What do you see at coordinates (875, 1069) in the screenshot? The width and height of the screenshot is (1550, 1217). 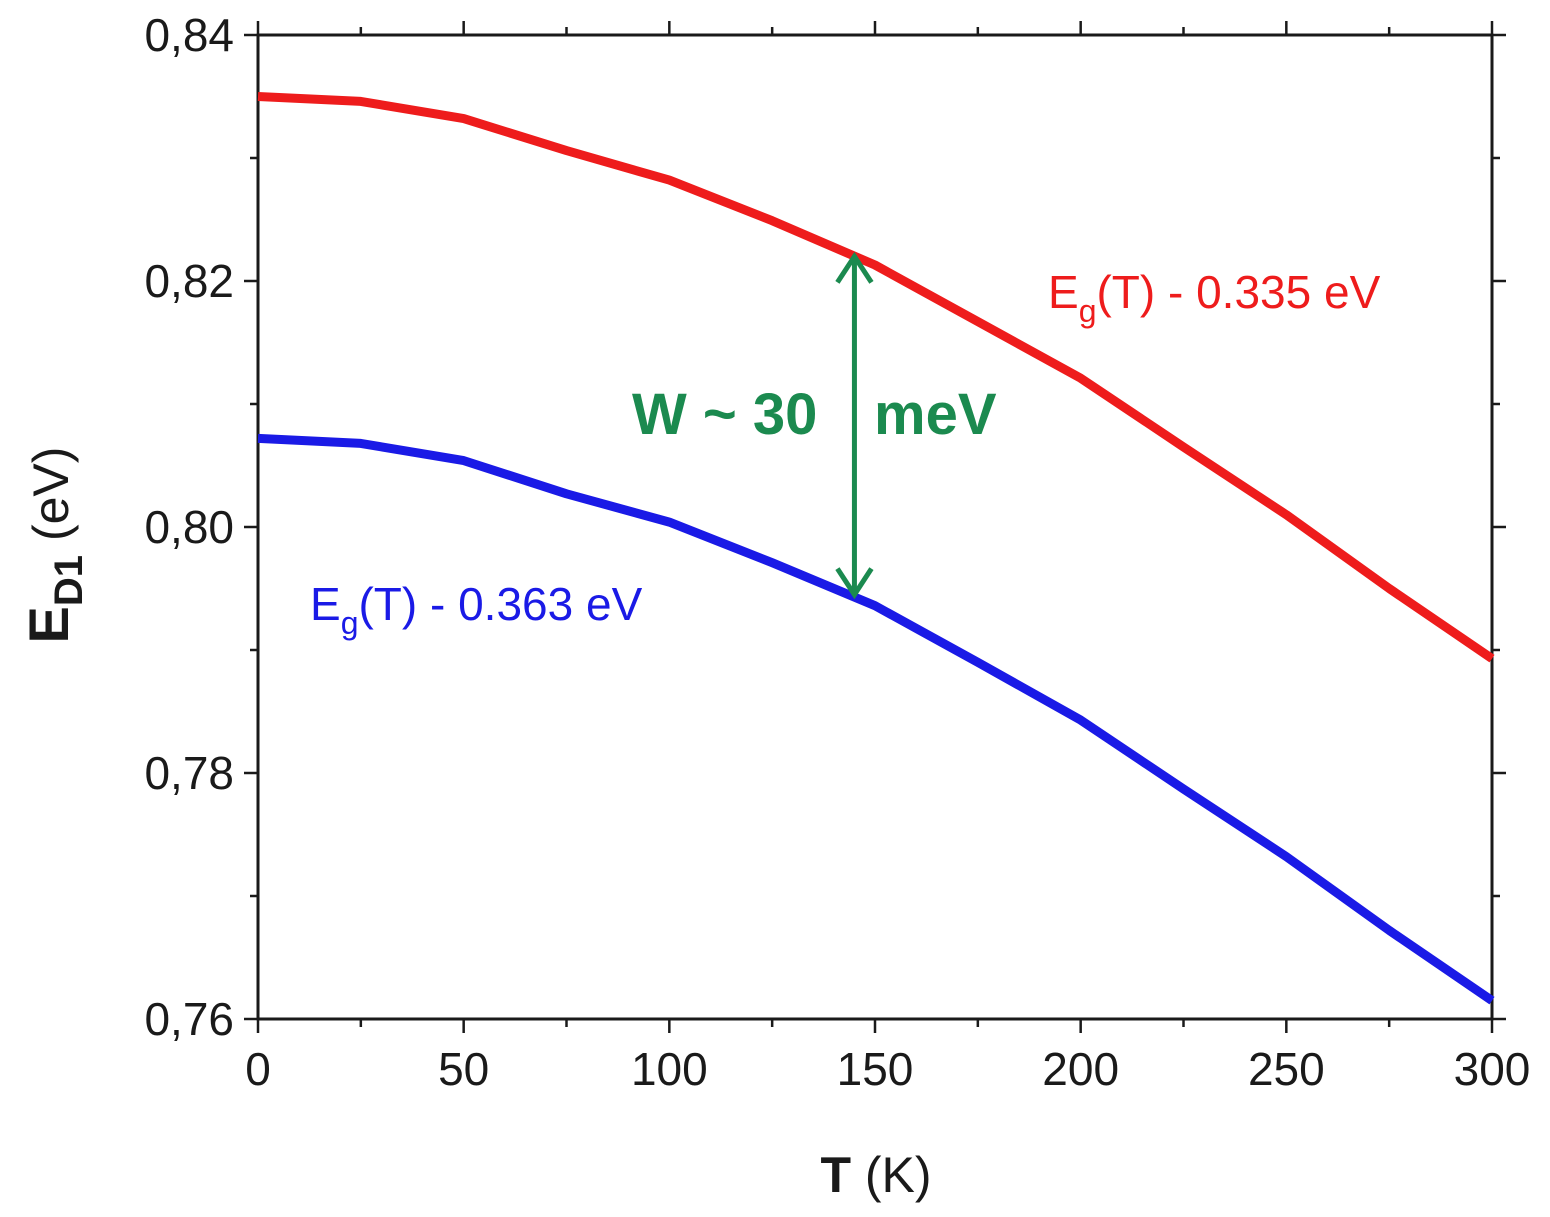 I see `x-tick-label: 150` at bounding box center [875, 1069].